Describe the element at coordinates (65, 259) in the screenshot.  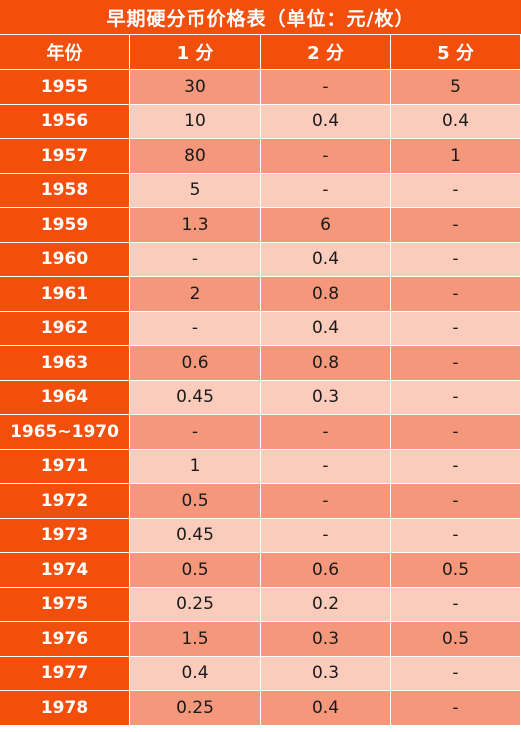
I see `row-year: 1960` at that location.